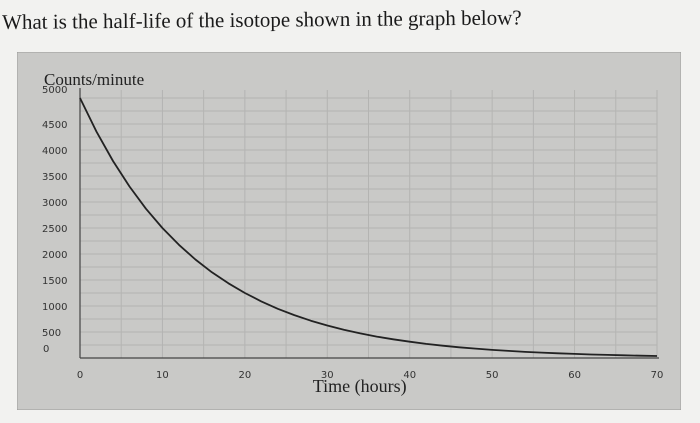 This screenshot has height=423, width=700. What do you see at coordinates (360, 386) in the screenshot?
I see `x-axis-title: Time (hours)` at bounding box center [360, 386].